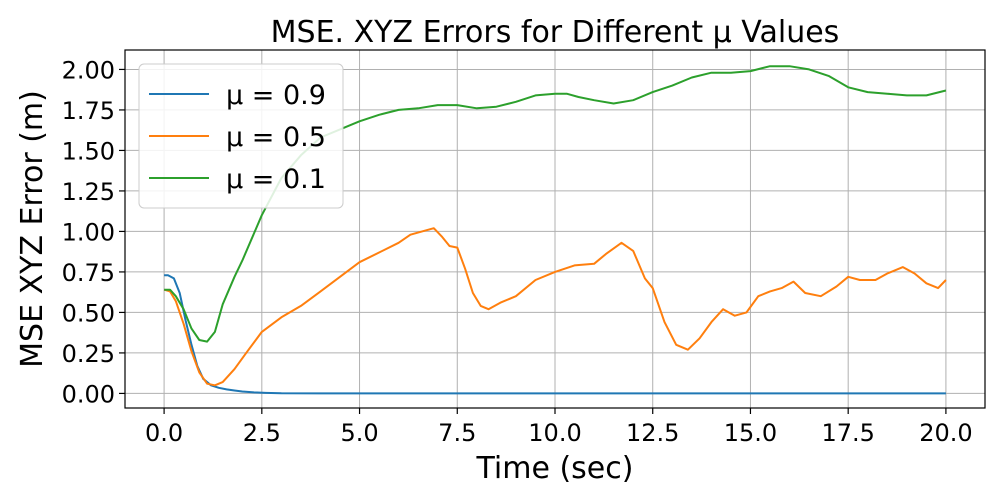  I want to click on x-axis: 0.0 2.5 5.0 7.5 10.0 12.5 15.0 17.5 20.0, so click(559, 427).